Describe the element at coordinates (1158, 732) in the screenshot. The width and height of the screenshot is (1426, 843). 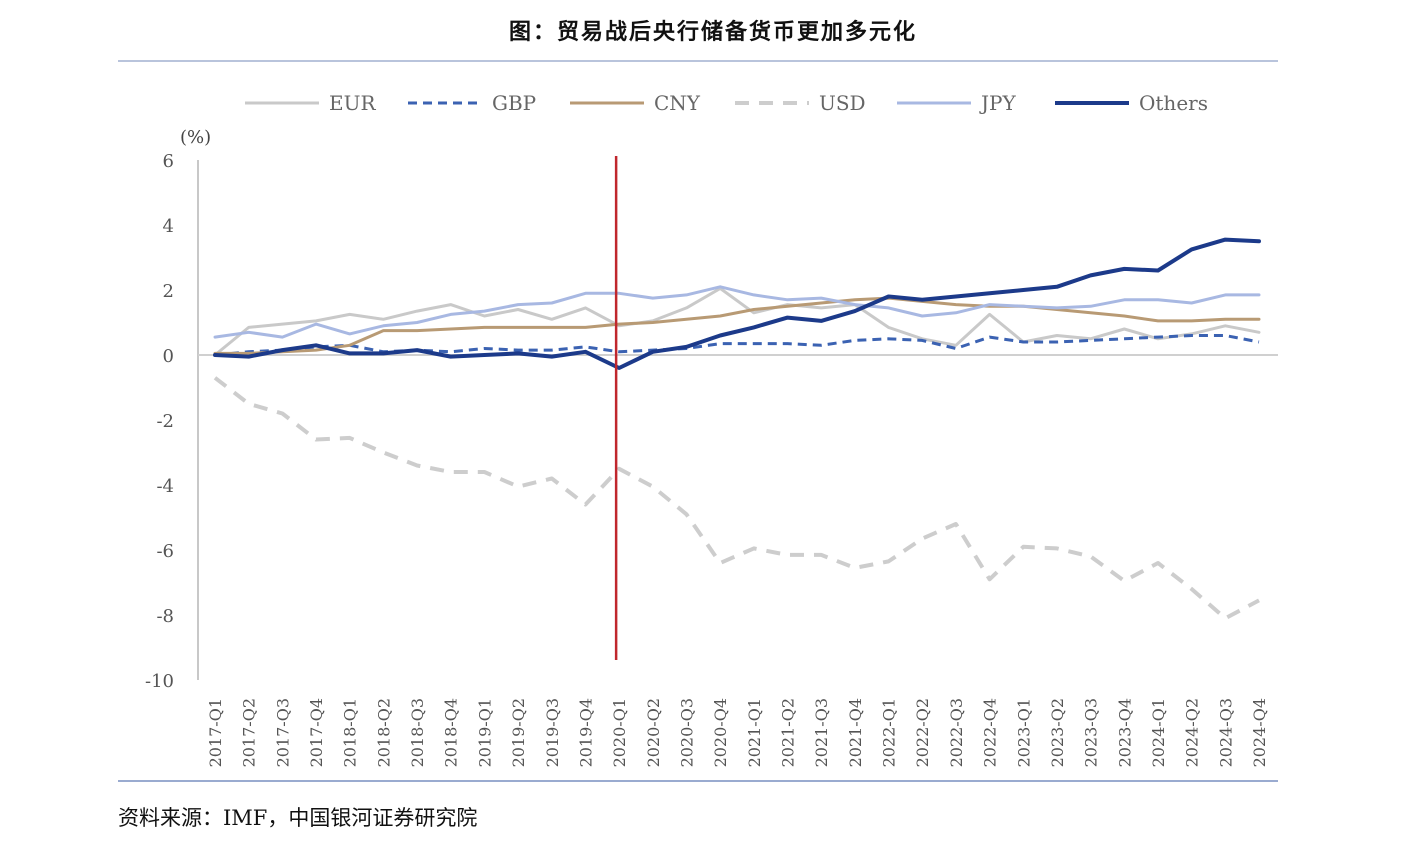
I see `x-tick-label: 2024-Q1` at that location.